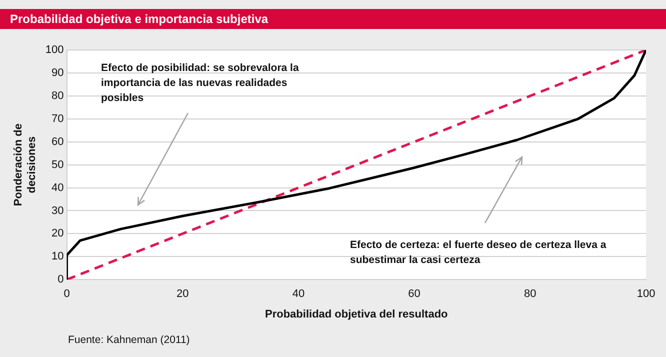 The height and width of the screenshot is (357, 666). Describe the element at coordinates (25, 165) in the screenshot. I see `y-axis-title: Ponderación de decisiones` at that location.